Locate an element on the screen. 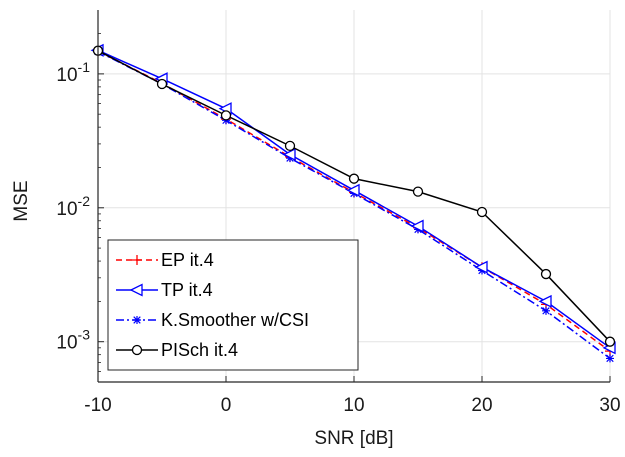  y-tick-exponent: -1 is located at coordinates (84, 67).